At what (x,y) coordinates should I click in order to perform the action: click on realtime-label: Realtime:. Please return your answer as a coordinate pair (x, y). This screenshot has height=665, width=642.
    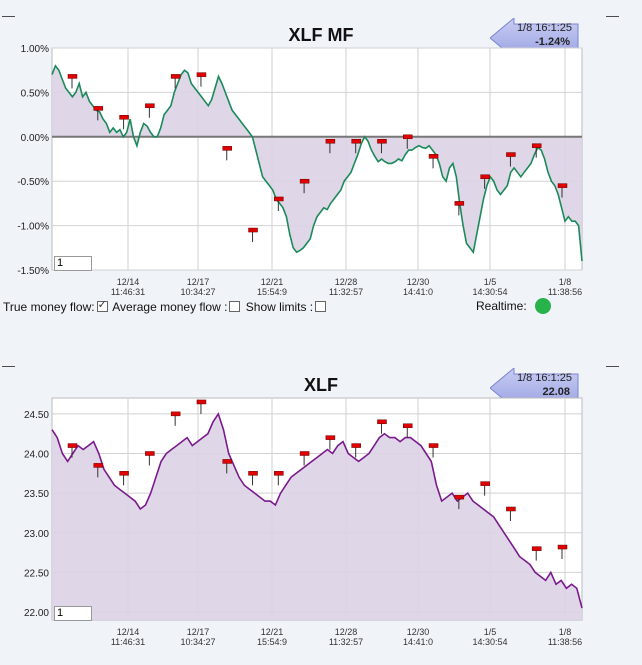
    Looking at the image, I should click on (501, 306).